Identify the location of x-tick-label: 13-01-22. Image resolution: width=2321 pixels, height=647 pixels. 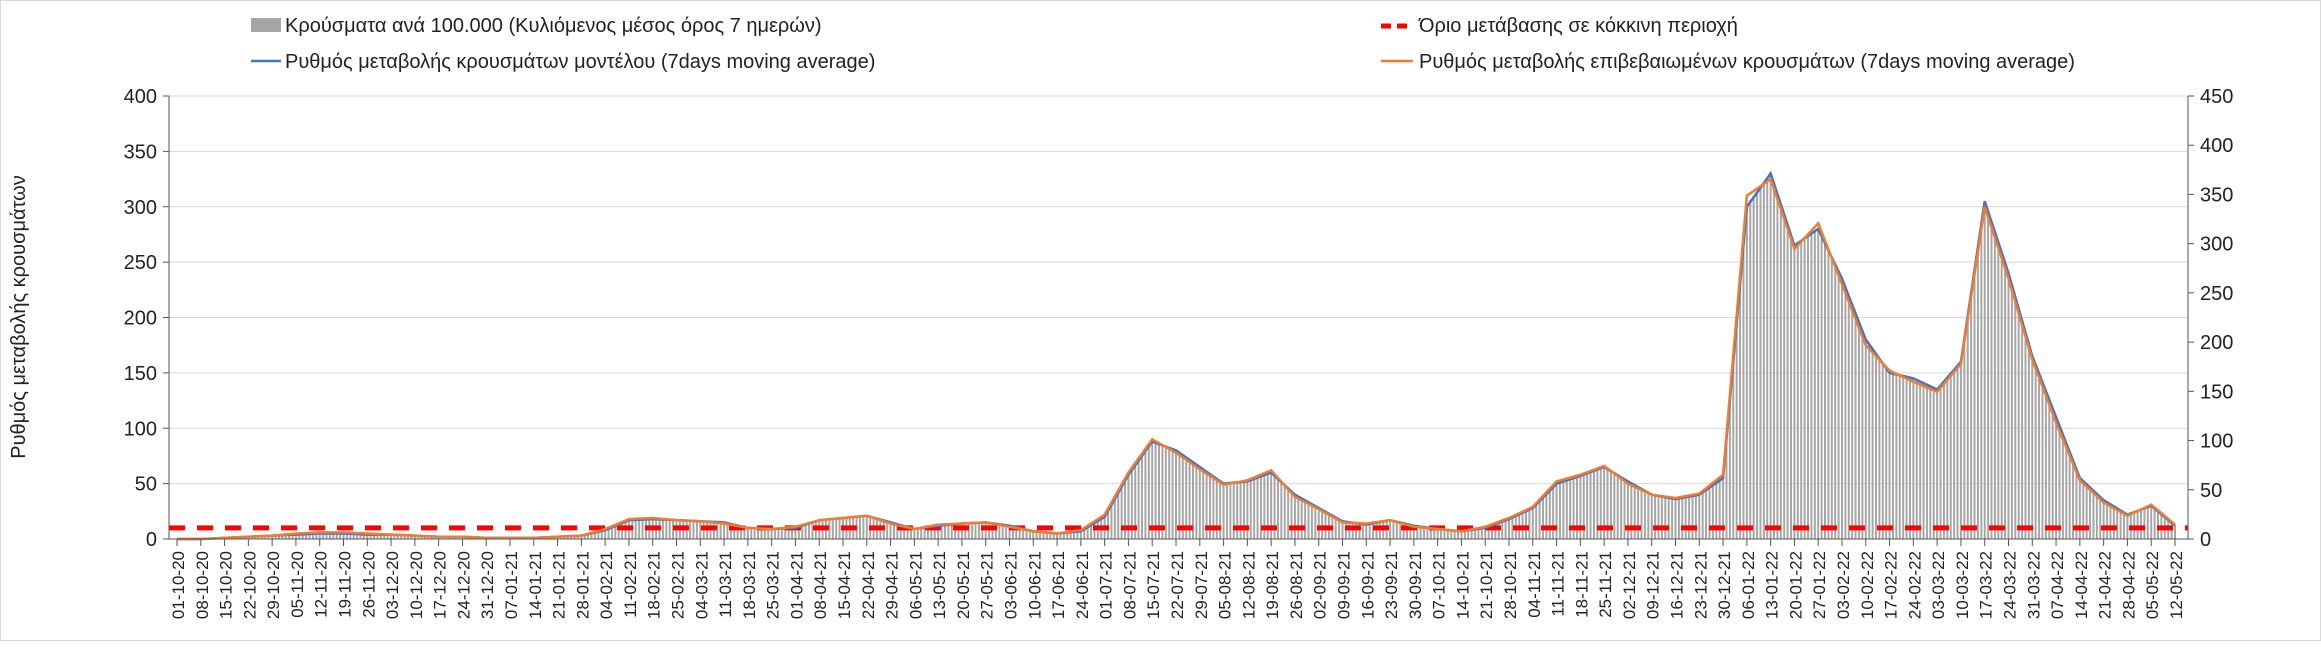
(1772, 585).